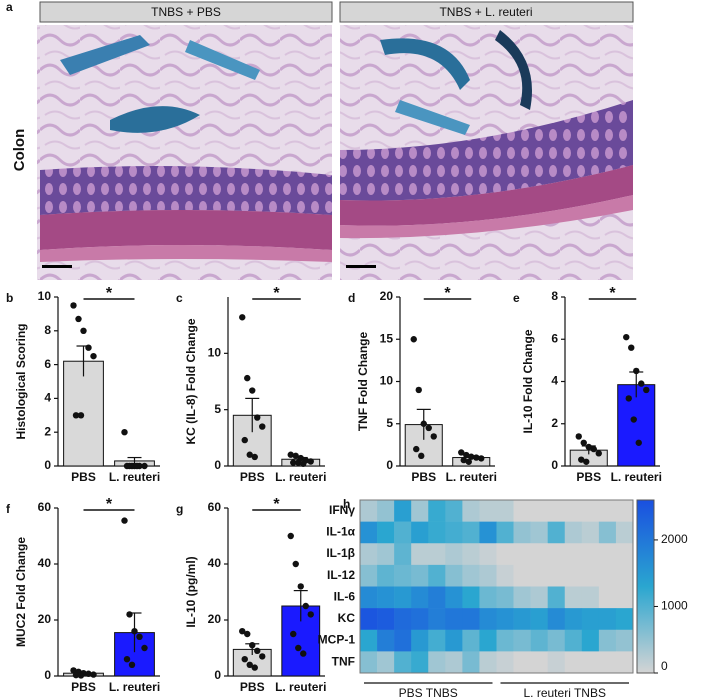  I want to click on bar, so click(636, 425).